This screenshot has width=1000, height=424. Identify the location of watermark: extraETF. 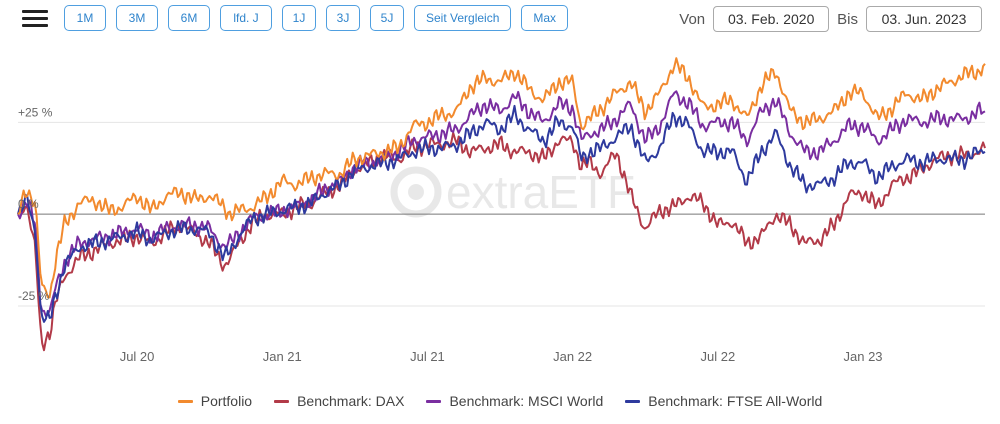
(512, 192).